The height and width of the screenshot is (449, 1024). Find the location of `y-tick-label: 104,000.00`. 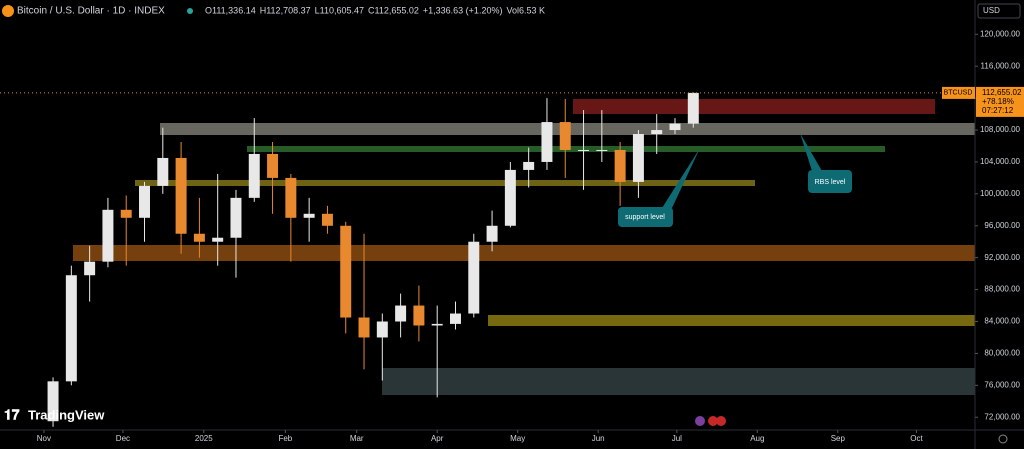

y-tick-label: 104,000.00 is located at coordinates (1000, 161).